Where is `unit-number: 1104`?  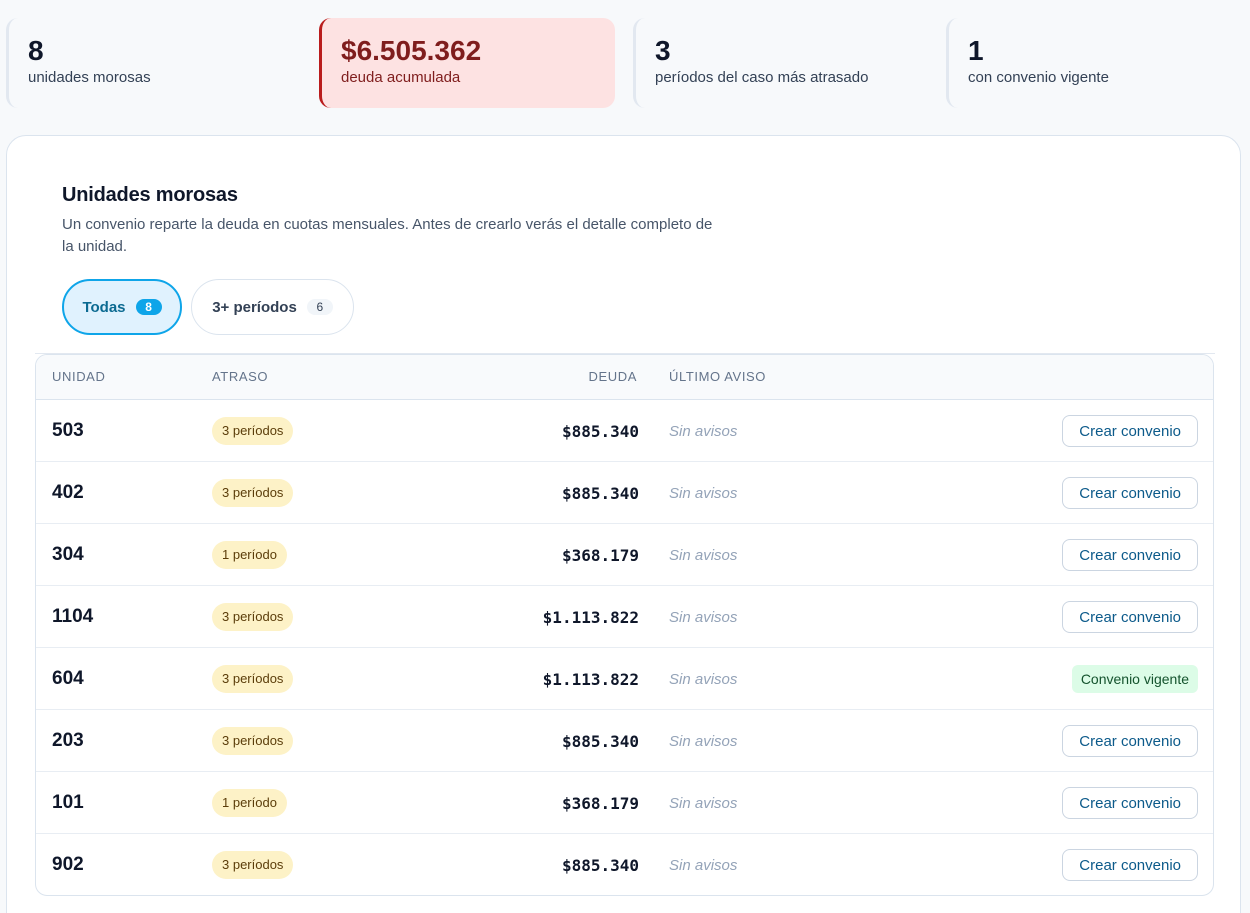
unit-number: 1104 is located at coordinates (73, 616).